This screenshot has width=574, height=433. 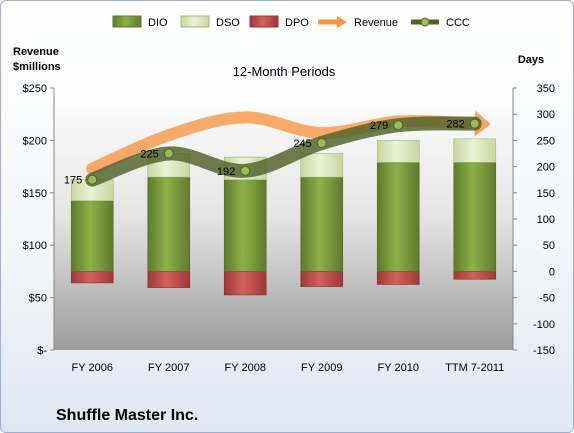 I want to click on left-axis: $- $50 $100 $150 $200 $250, so click(x=39, y=220).